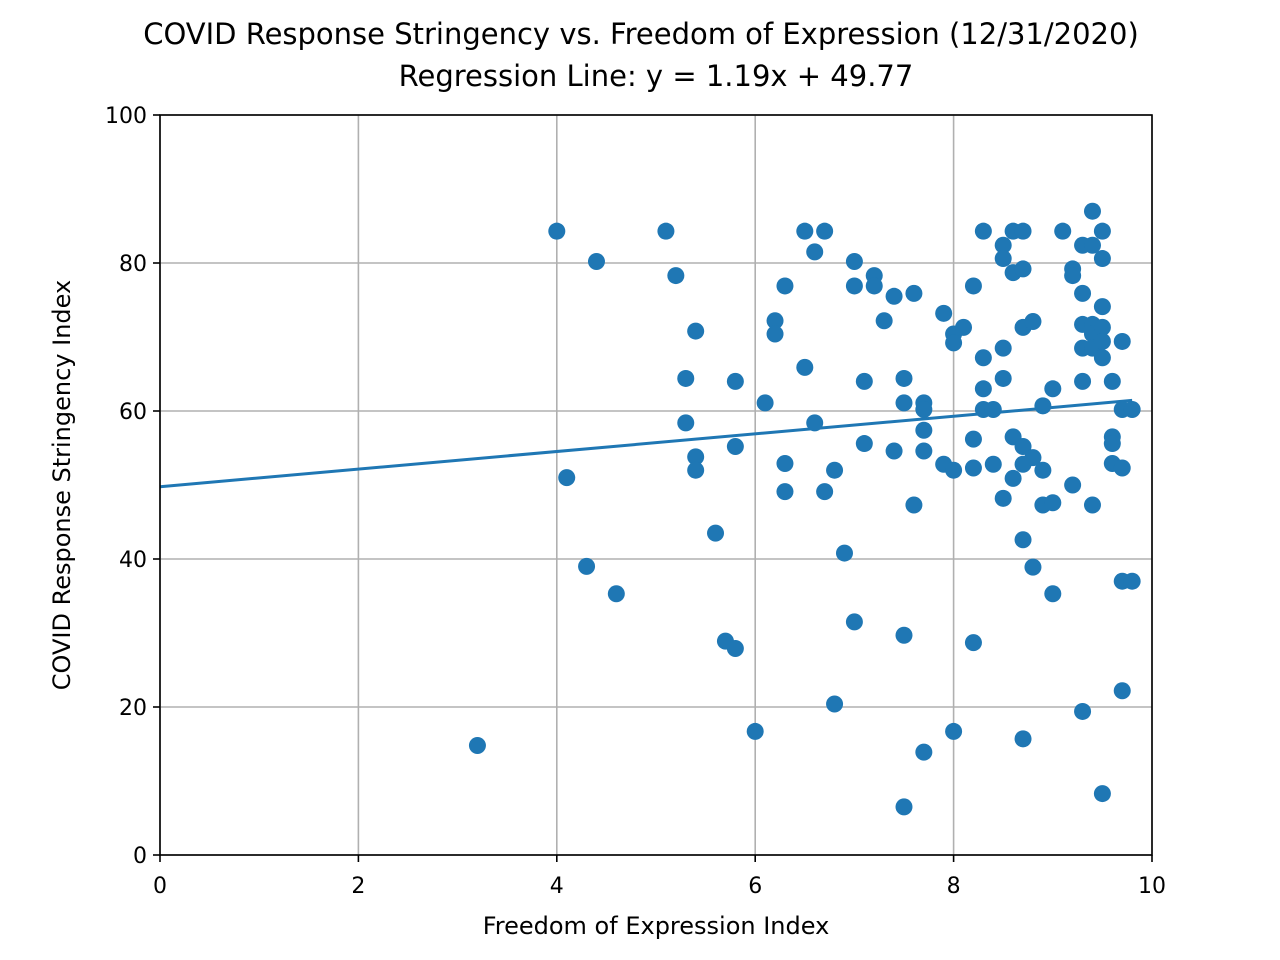 Image resolution: width=1280 pixels, height=960 pixels. Describe the element at coordinates (1152, 886) in the screenshot. I see `x-tick-label: 10` at that location.